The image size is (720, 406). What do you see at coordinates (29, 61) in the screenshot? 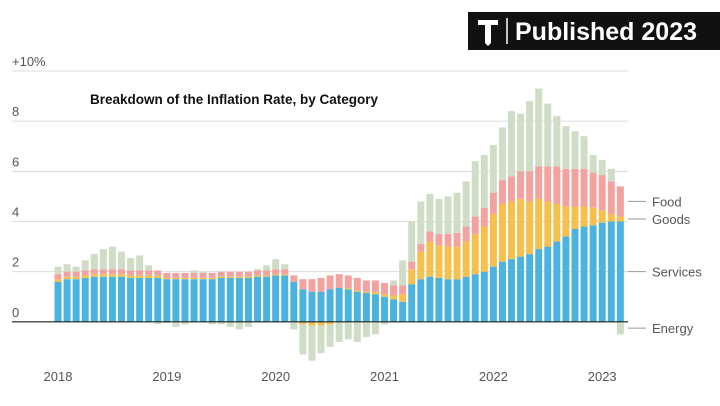
I see `y-tick-label: +10%` at bounding box center [29, 61].